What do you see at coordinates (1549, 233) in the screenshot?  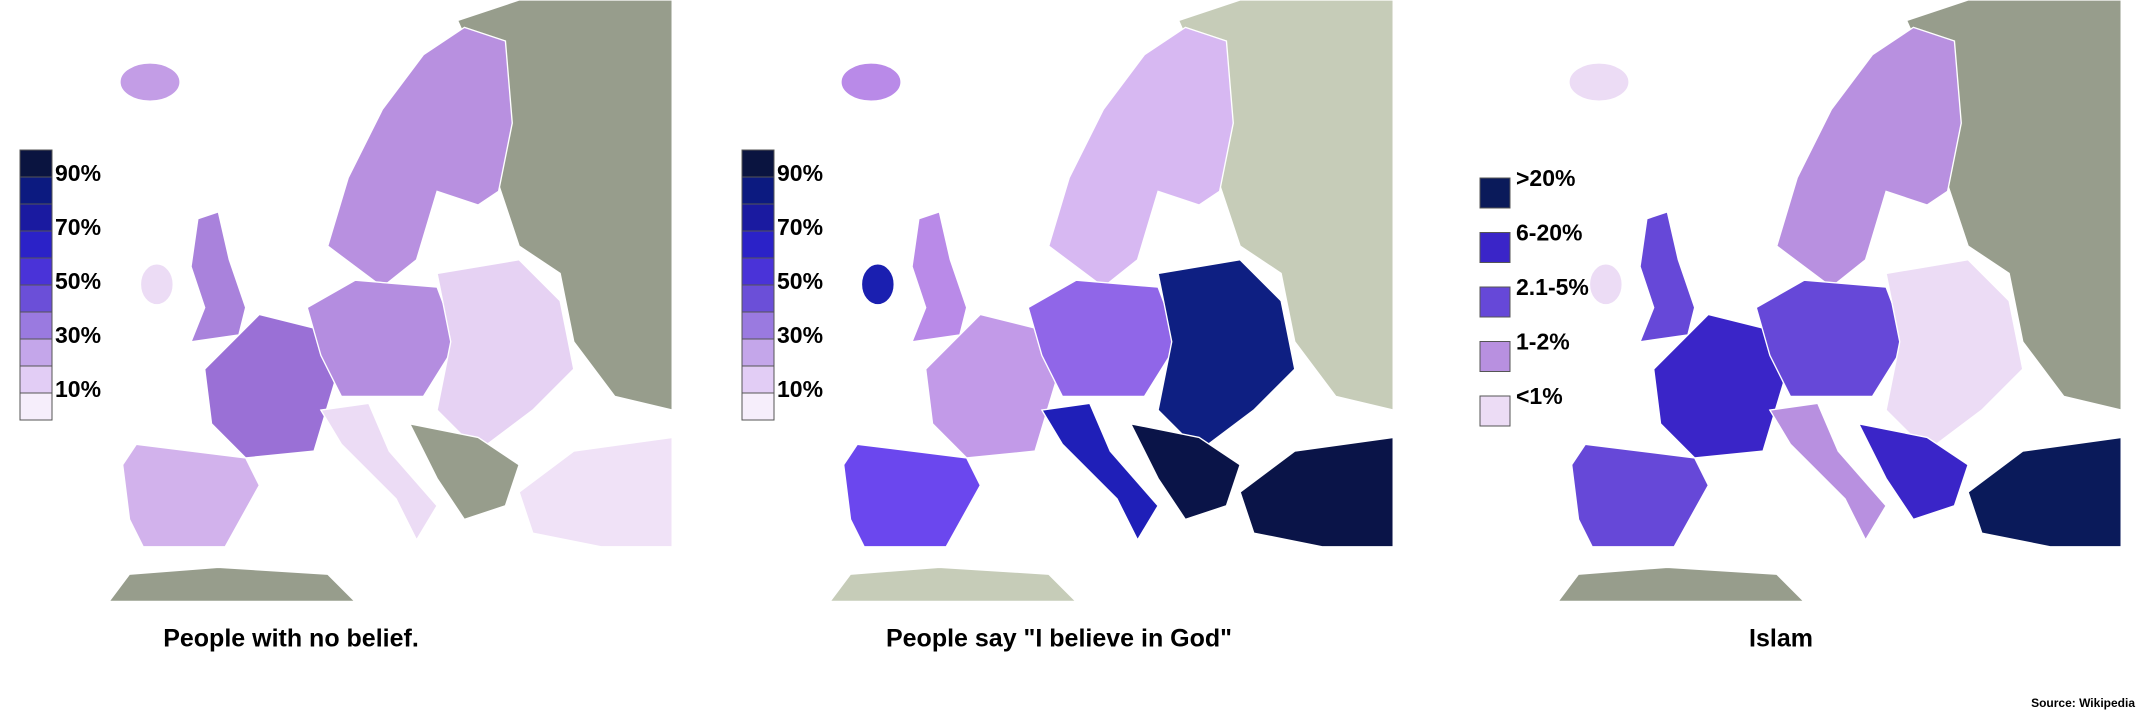 I see `legend-label: 6-20%` at bounding box center [1549, 233].